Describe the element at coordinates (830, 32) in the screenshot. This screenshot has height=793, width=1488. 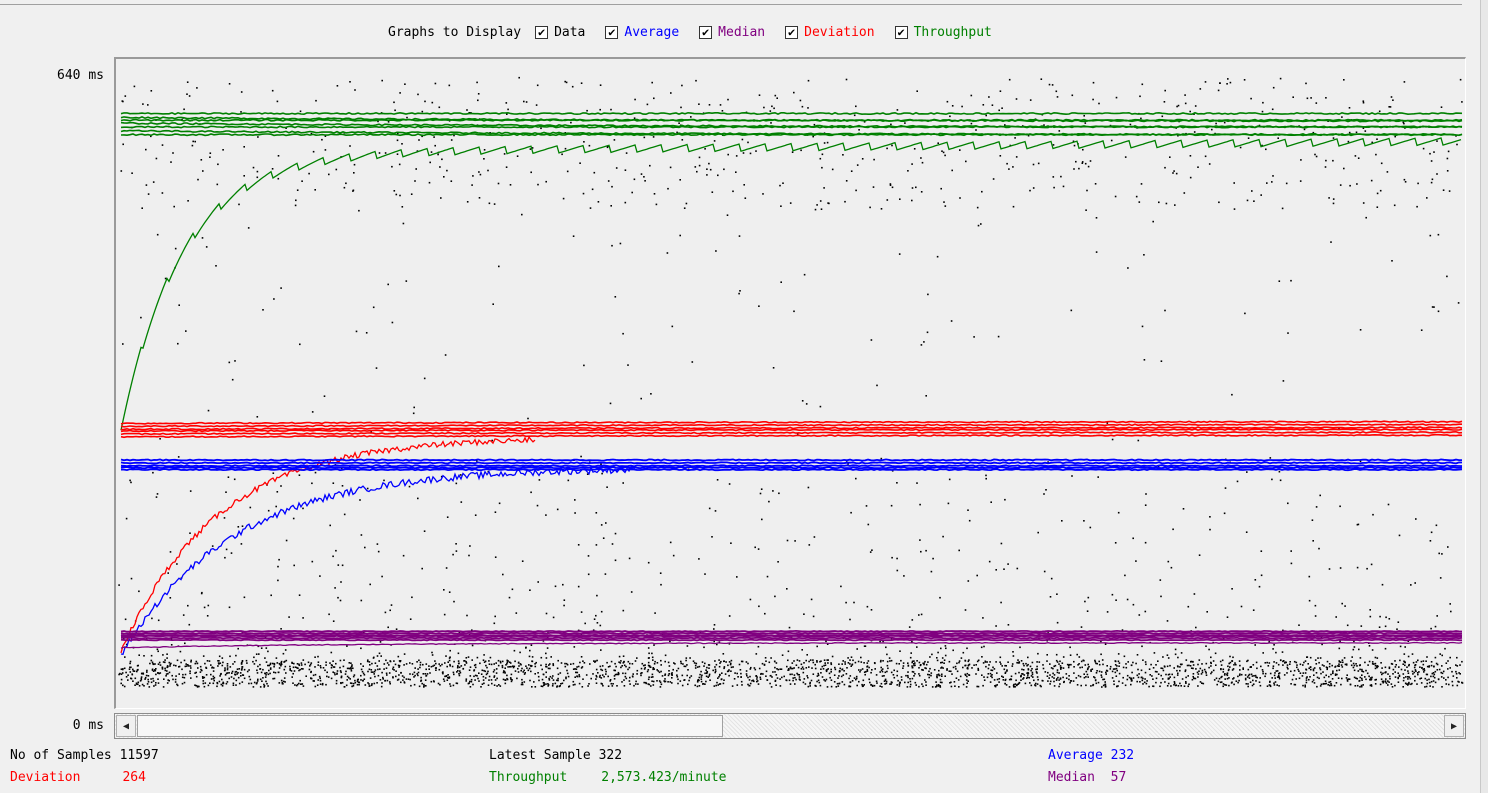
I see `checkbox-deviation: ✔ Deviation` at that location.